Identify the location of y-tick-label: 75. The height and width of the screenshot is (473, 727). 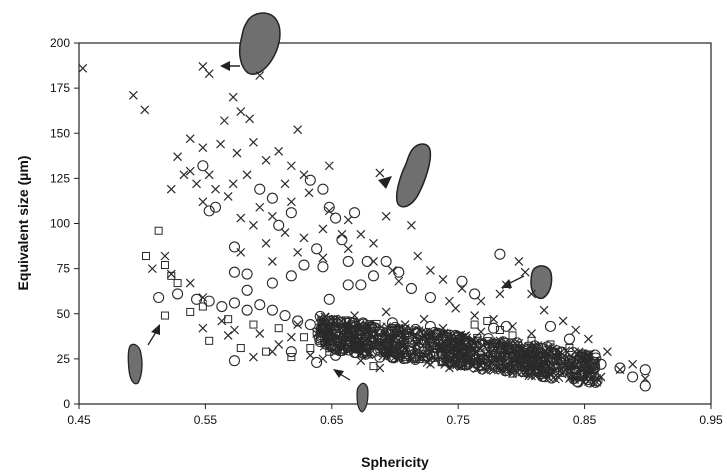
(64, 269).